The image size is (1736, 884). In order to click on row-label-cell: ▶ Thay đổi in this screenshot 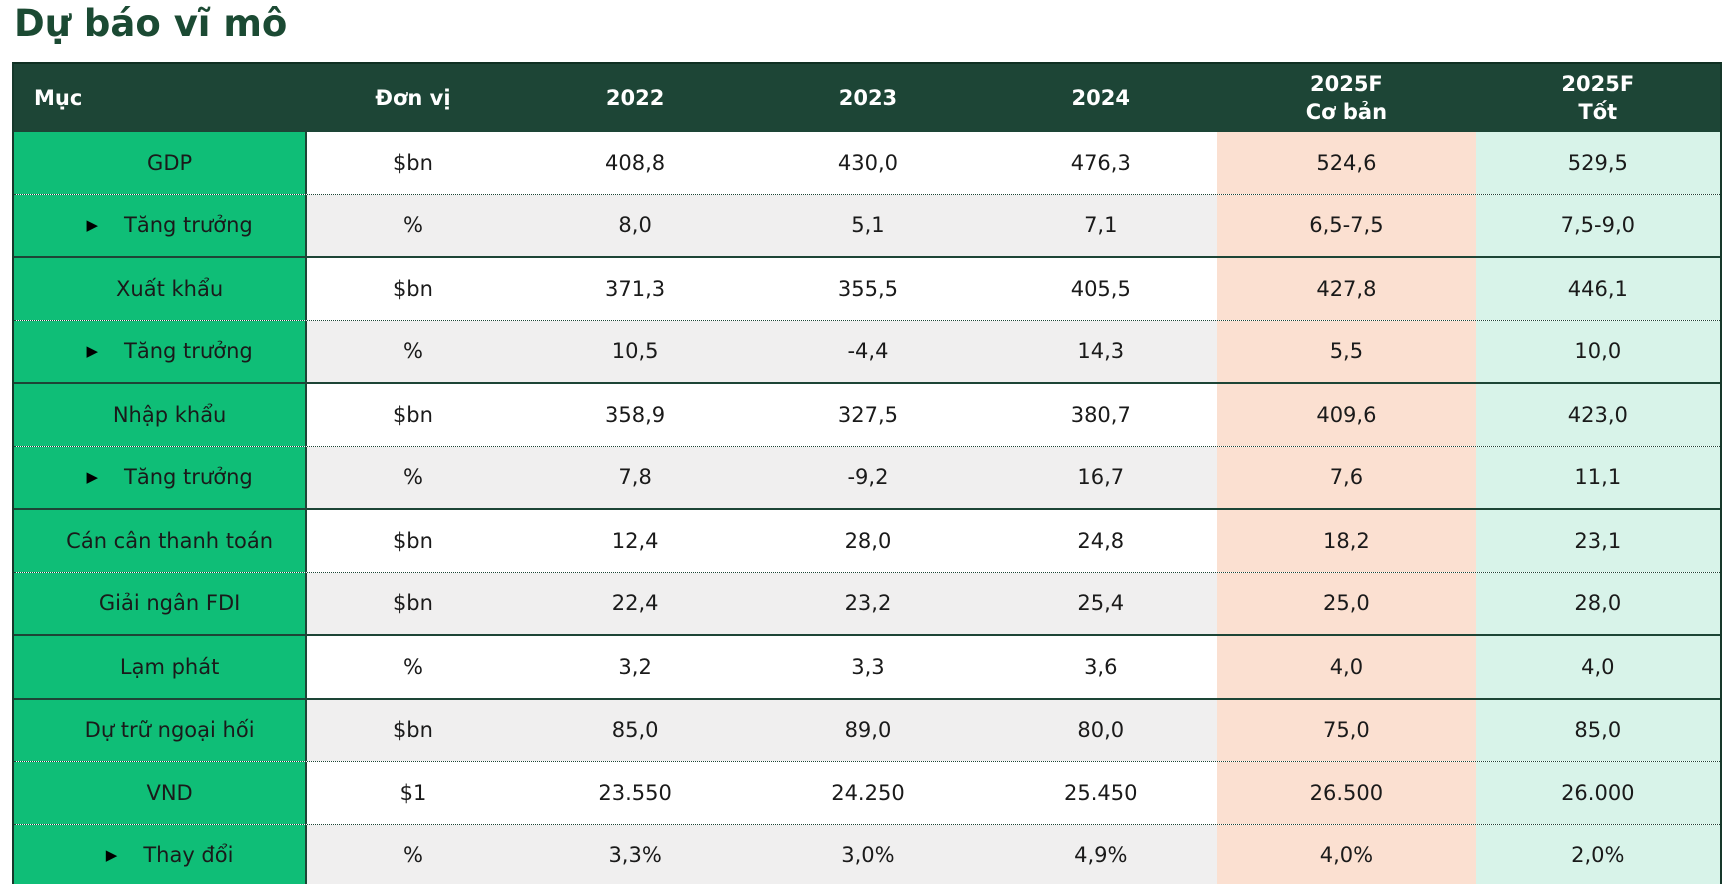, I will do `click(161, 854)`.